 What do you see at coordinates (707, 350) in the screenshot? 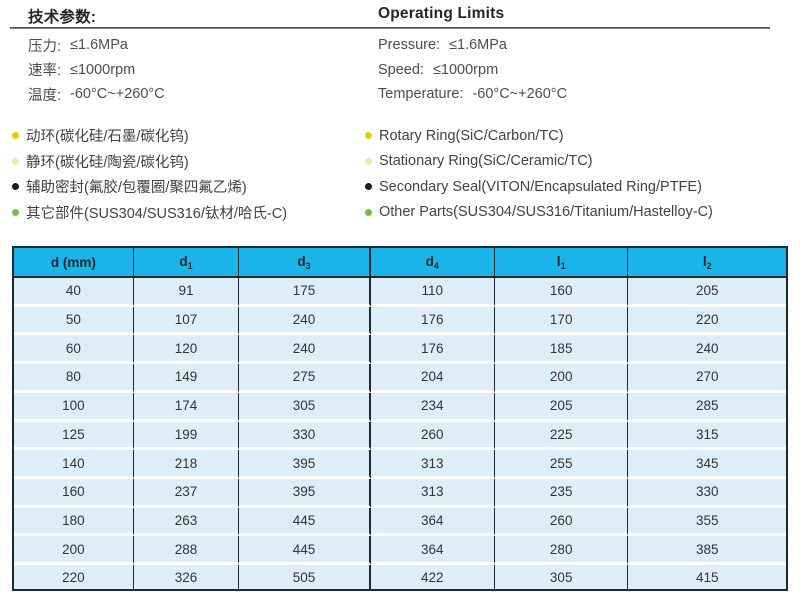
I see `table-cell: 240` at bounding box center [707, 350].